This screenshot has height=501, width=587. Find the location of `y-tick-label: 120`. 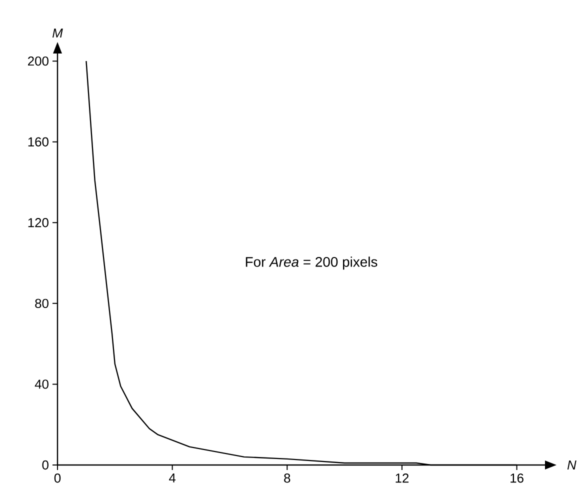

y-tick-label: 120 is located at coordinates (38, 223).